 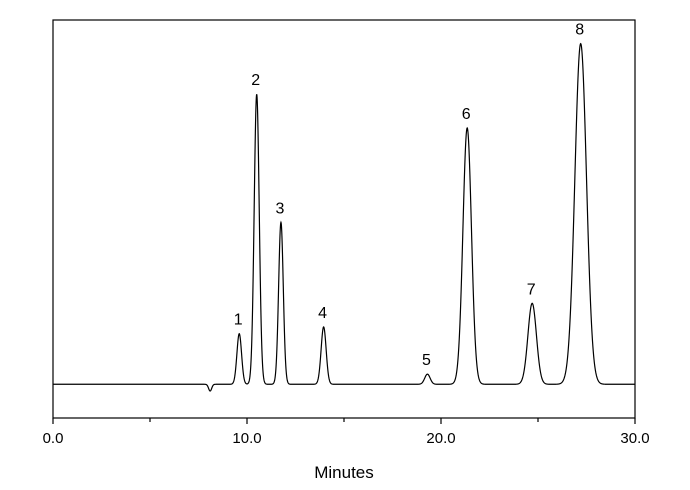 What do you see at coordinates (634, 438) in the screenshot?
I see `x-tick-label-3: 30.0` at bounding box center [634, 438].